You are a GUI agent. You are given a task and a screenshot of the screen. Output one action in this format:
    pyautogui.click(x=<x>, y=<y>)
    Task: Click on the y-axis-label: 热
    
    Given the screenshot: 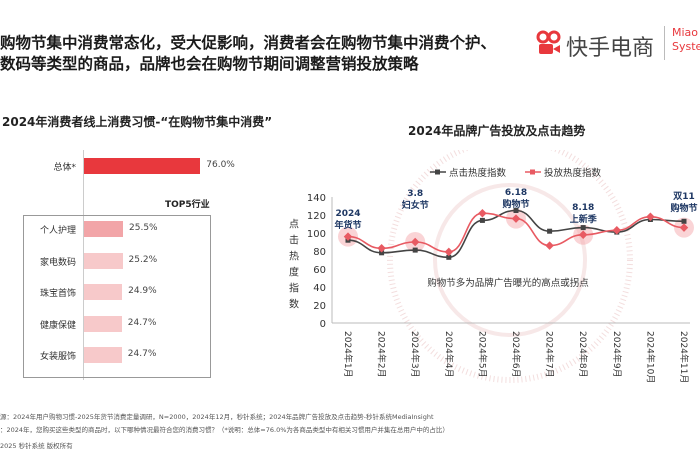 What is the action you would take?
    pyautogui.click(x=294, y=256)
    